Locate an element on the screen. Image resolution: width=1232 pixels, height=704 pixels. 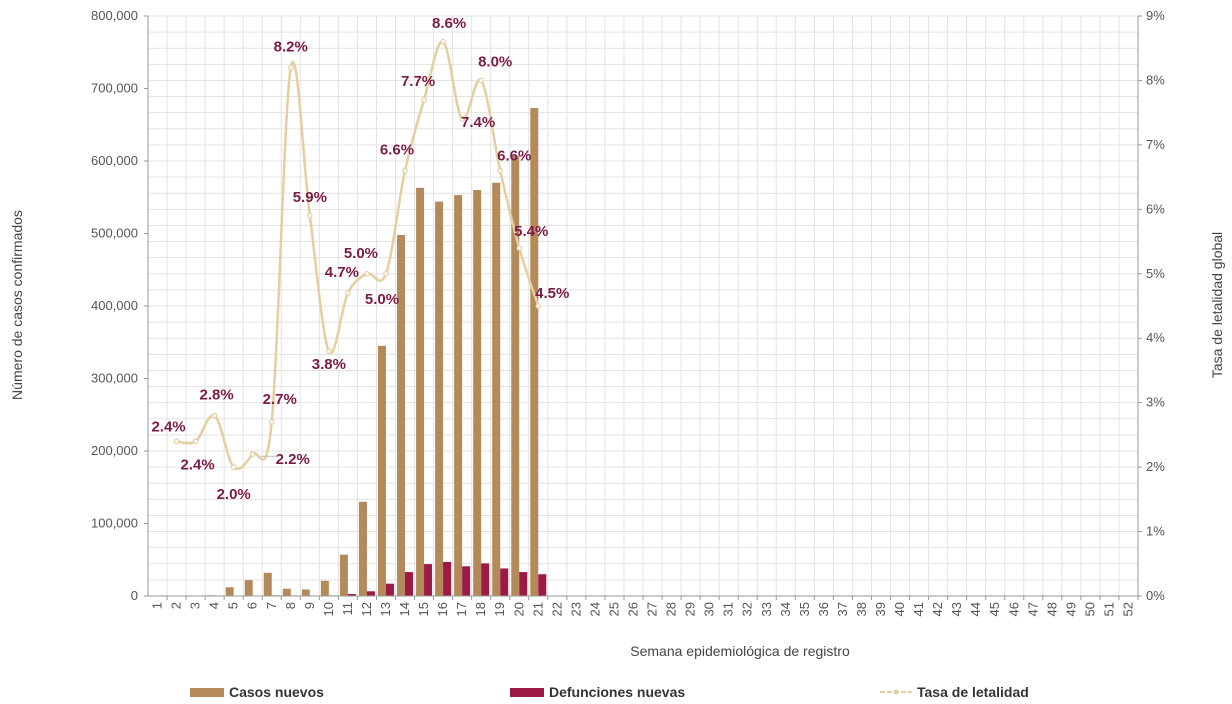
x-tick-label: 25 is located at coordinates (613, 609).